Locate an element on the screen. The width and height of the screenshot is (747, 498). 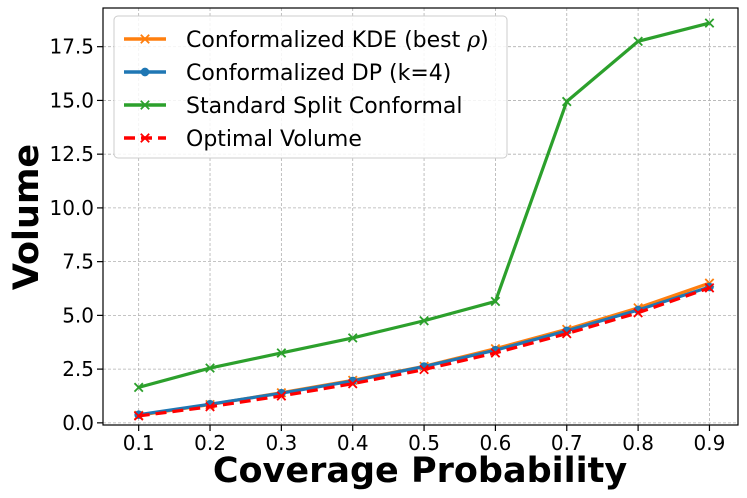
legend-label: Standard Split Conformal is located at coordinates (324, 106).